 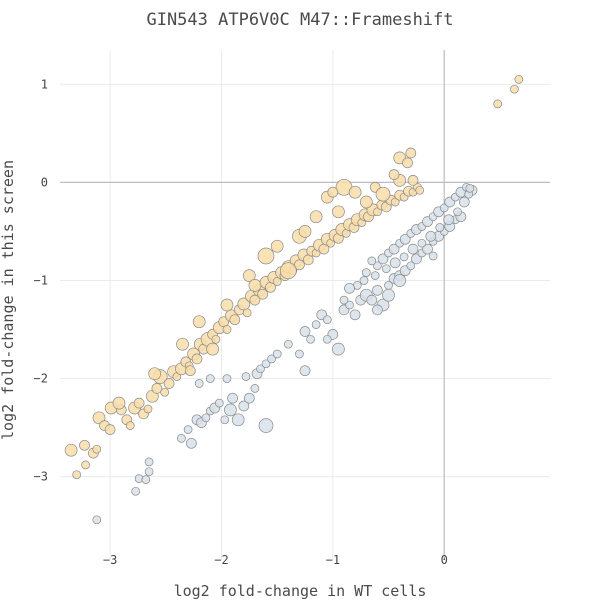 What do you see at coordinates (299, 20) in the screenshot?
I see `chart-title: GIN543 ATP6V0C M47::Frameshift` at bounding box center [299, 20].